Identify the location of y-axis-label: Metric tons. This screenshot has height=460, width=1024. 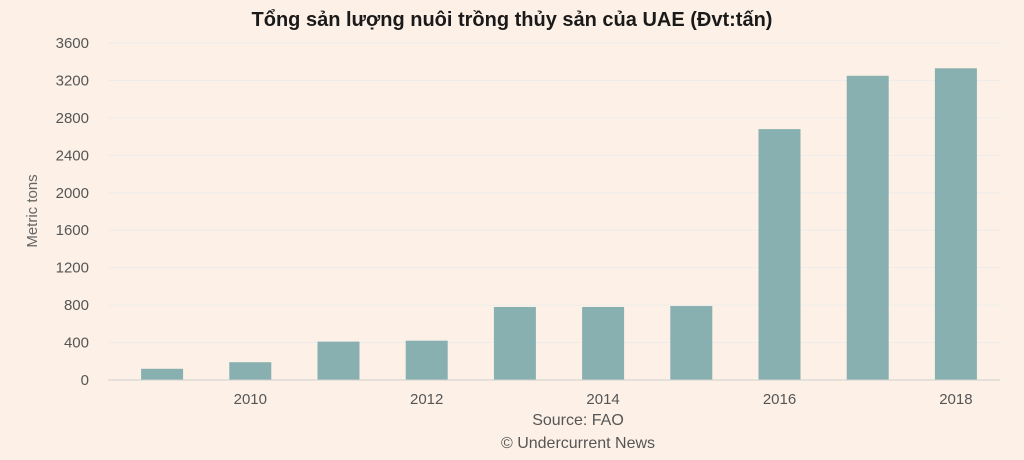
(32, 210).